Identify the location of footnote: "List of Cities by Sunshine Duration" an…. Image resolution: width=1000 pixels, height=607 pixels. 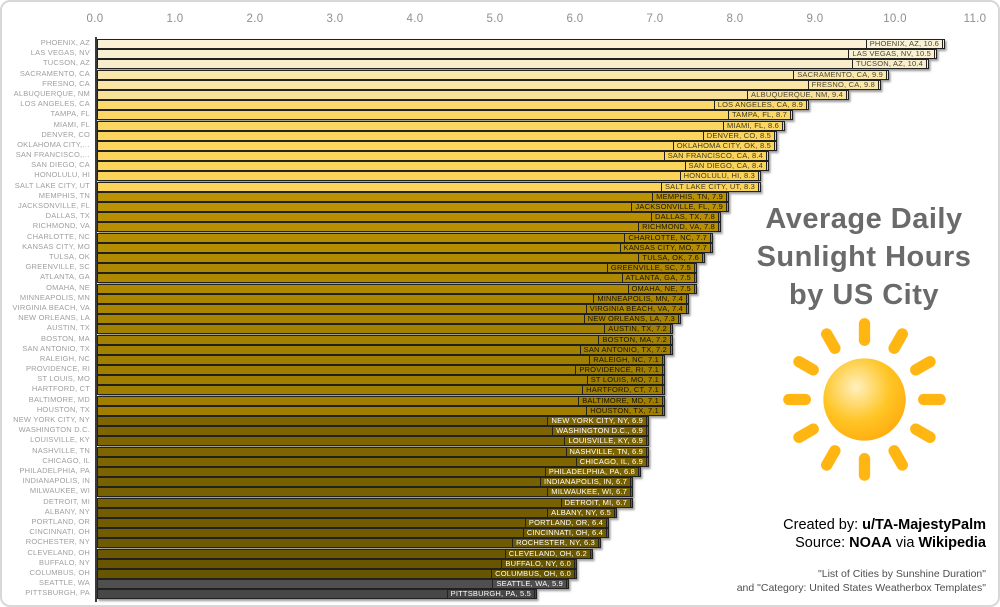
(861, 581).